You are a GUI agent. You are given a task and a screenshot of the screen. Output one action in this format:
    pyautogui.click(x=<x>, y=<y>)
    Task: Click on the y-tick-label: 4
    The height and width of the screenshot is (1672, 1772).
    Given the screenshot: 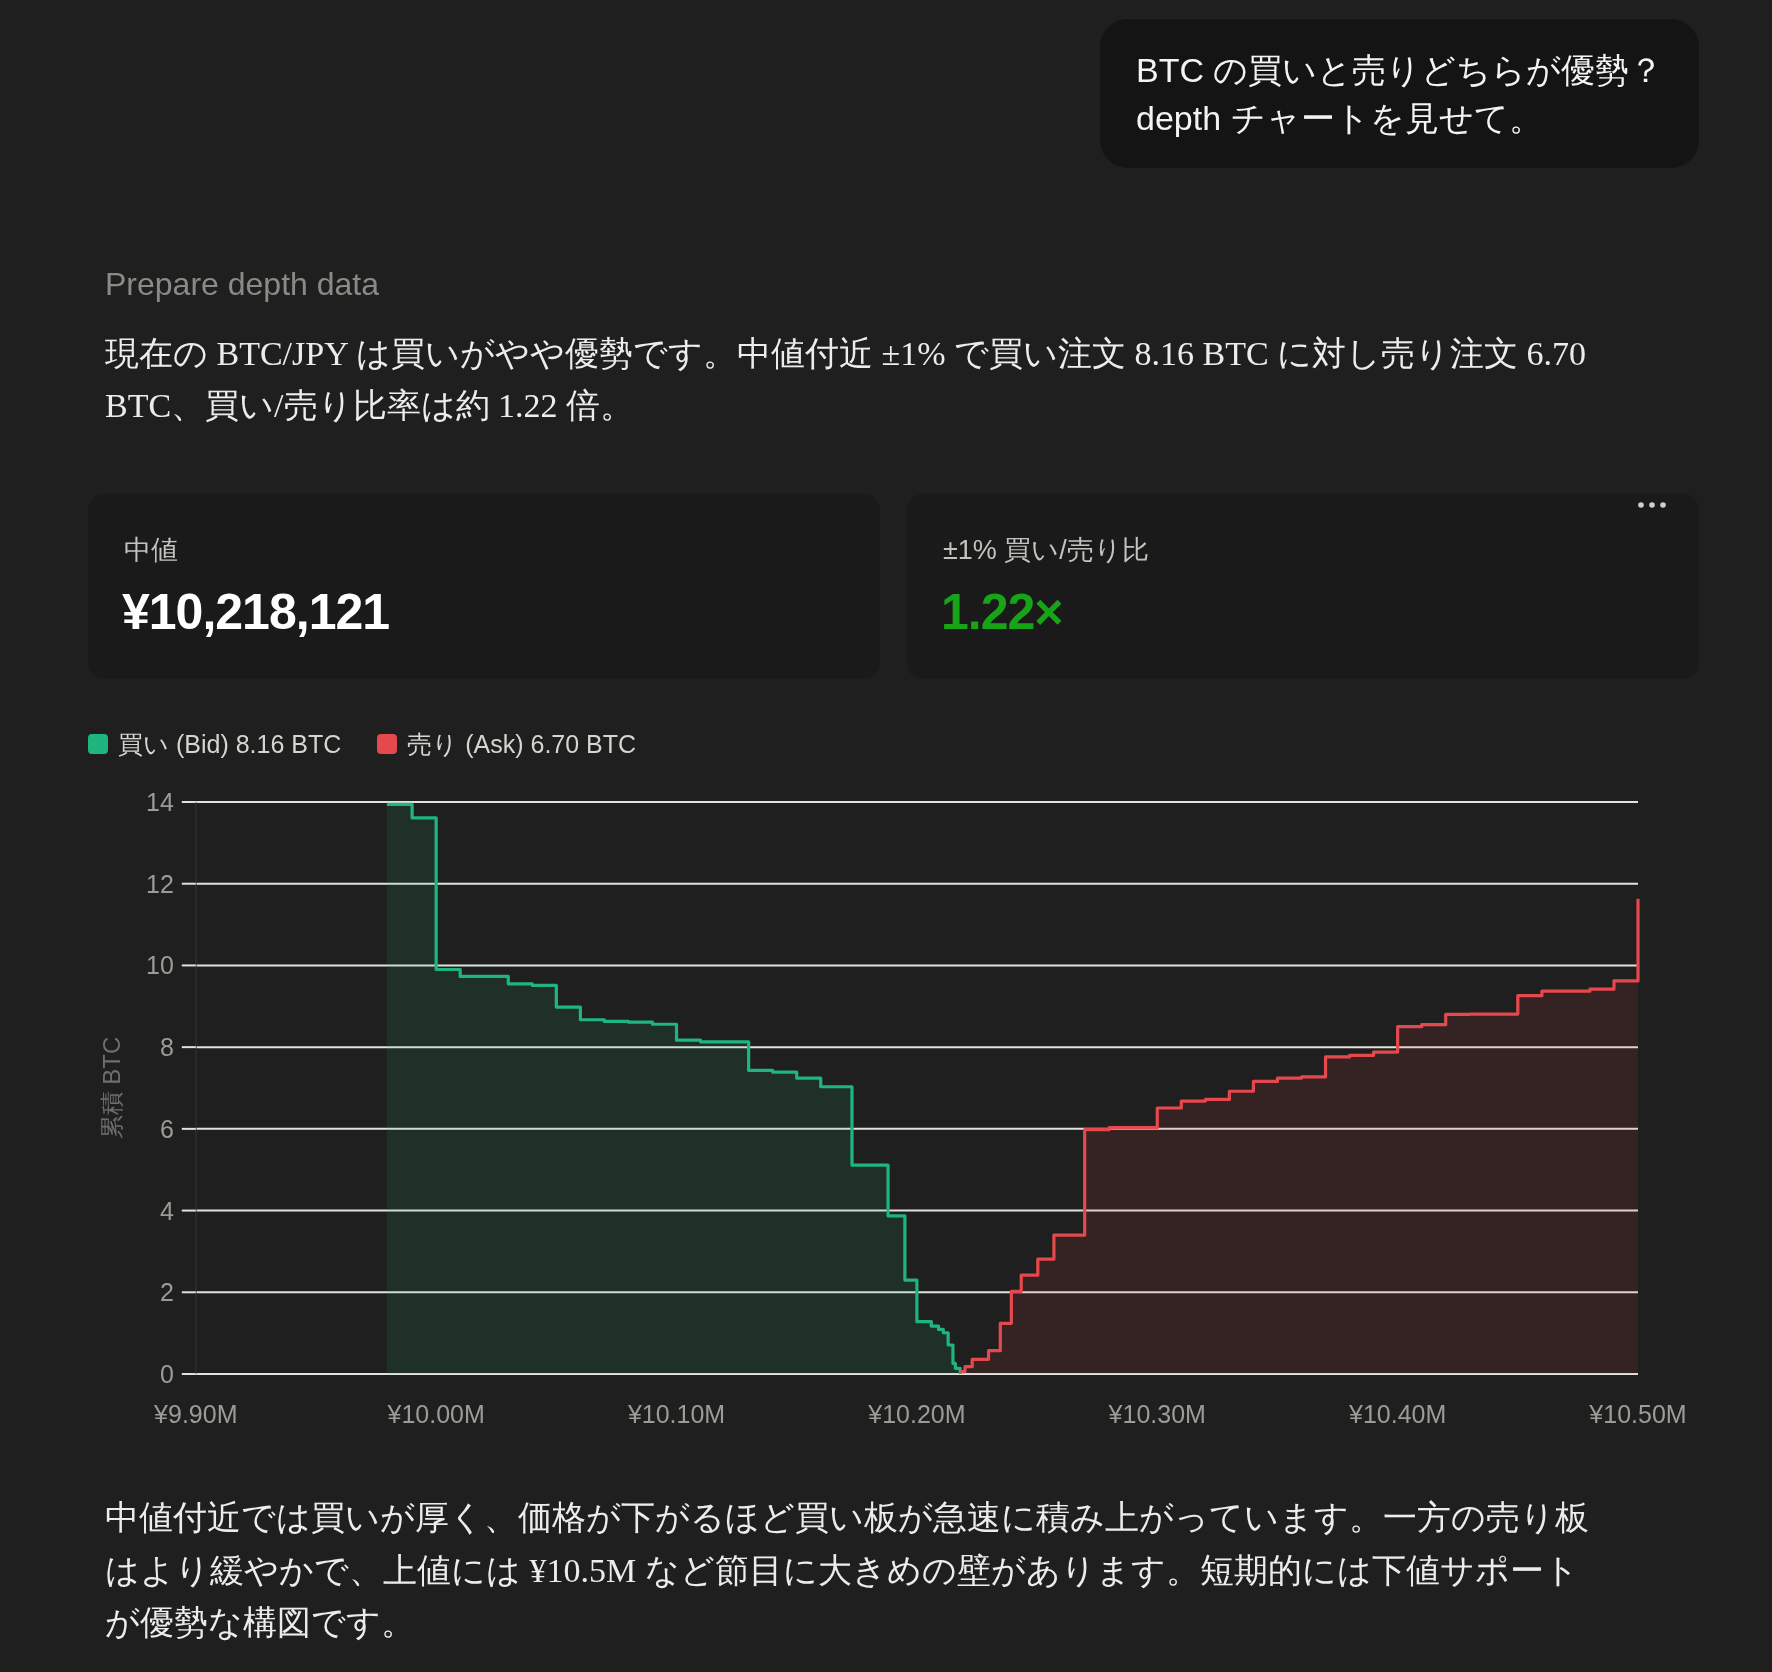 What is the action you would take?
    pyautogui.click(x=166, y=1210)
    